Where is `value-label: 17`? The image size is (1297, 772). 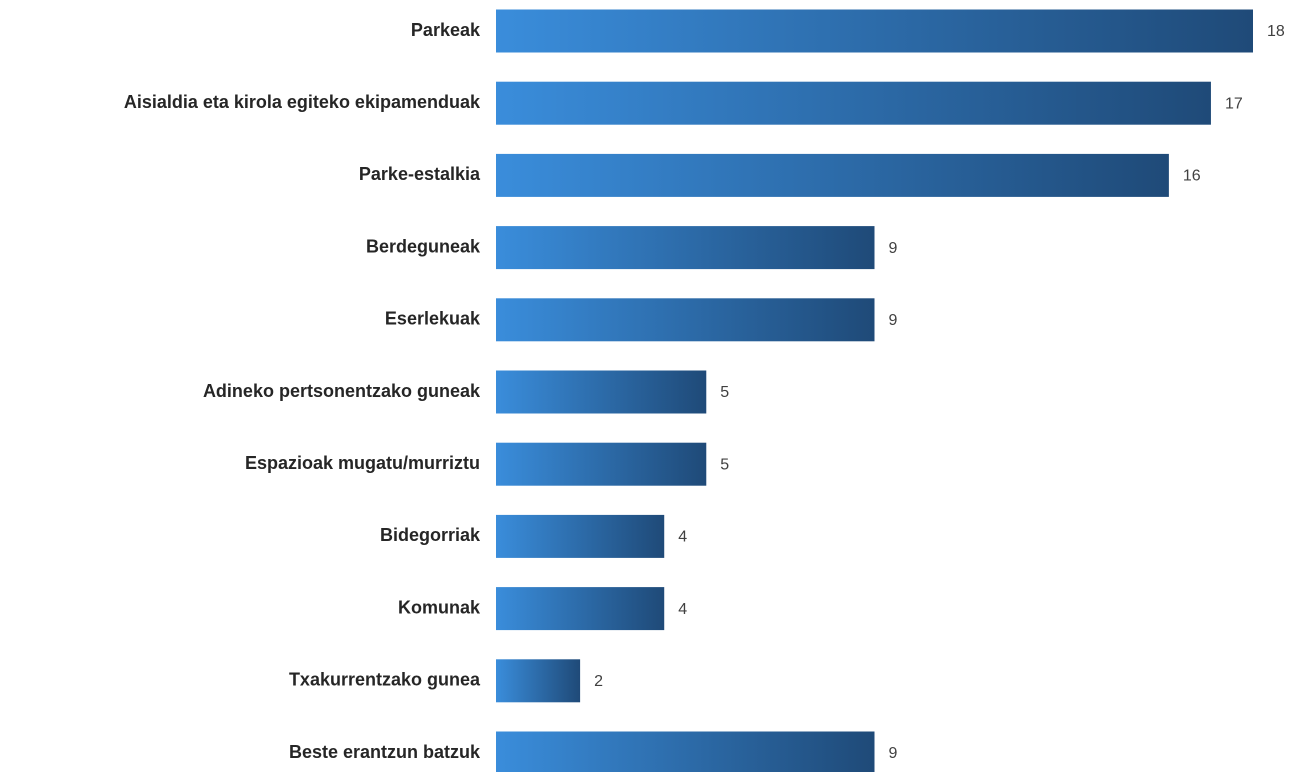 value-label: 17 is located at coordinates (1234, 103).